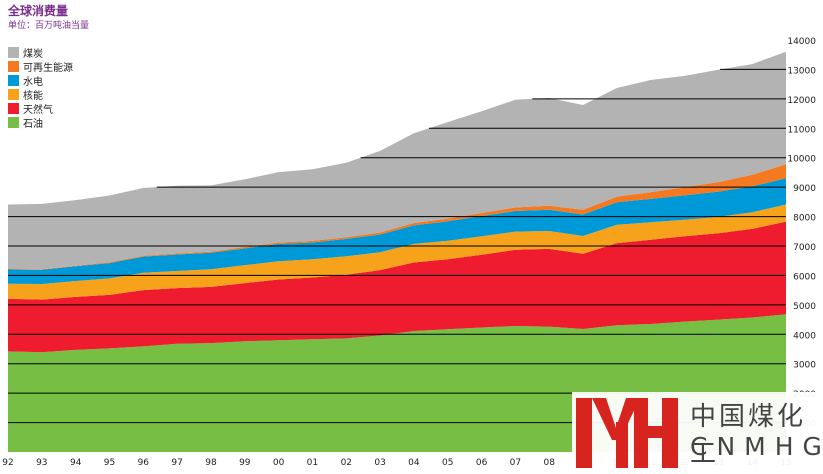 Image resolution: width=823 pixels, height=474 pixels. Describe the element at coordinates (312, 463) in the screenshot. I see `x-tick-label: 01` at that location.